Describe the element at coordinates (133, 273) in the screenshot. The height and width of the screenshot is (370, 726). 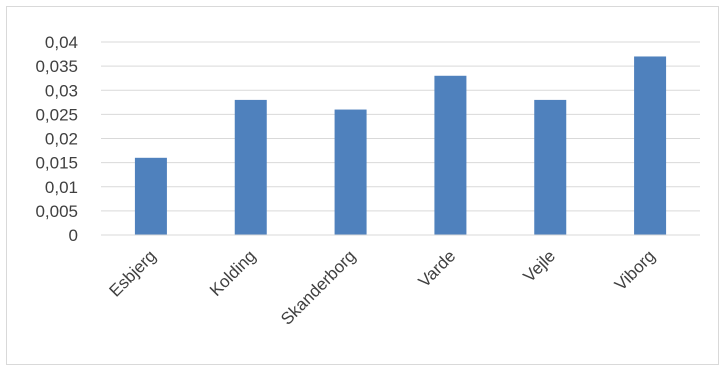
I see `x-category-label: Esbjerg` at that location.